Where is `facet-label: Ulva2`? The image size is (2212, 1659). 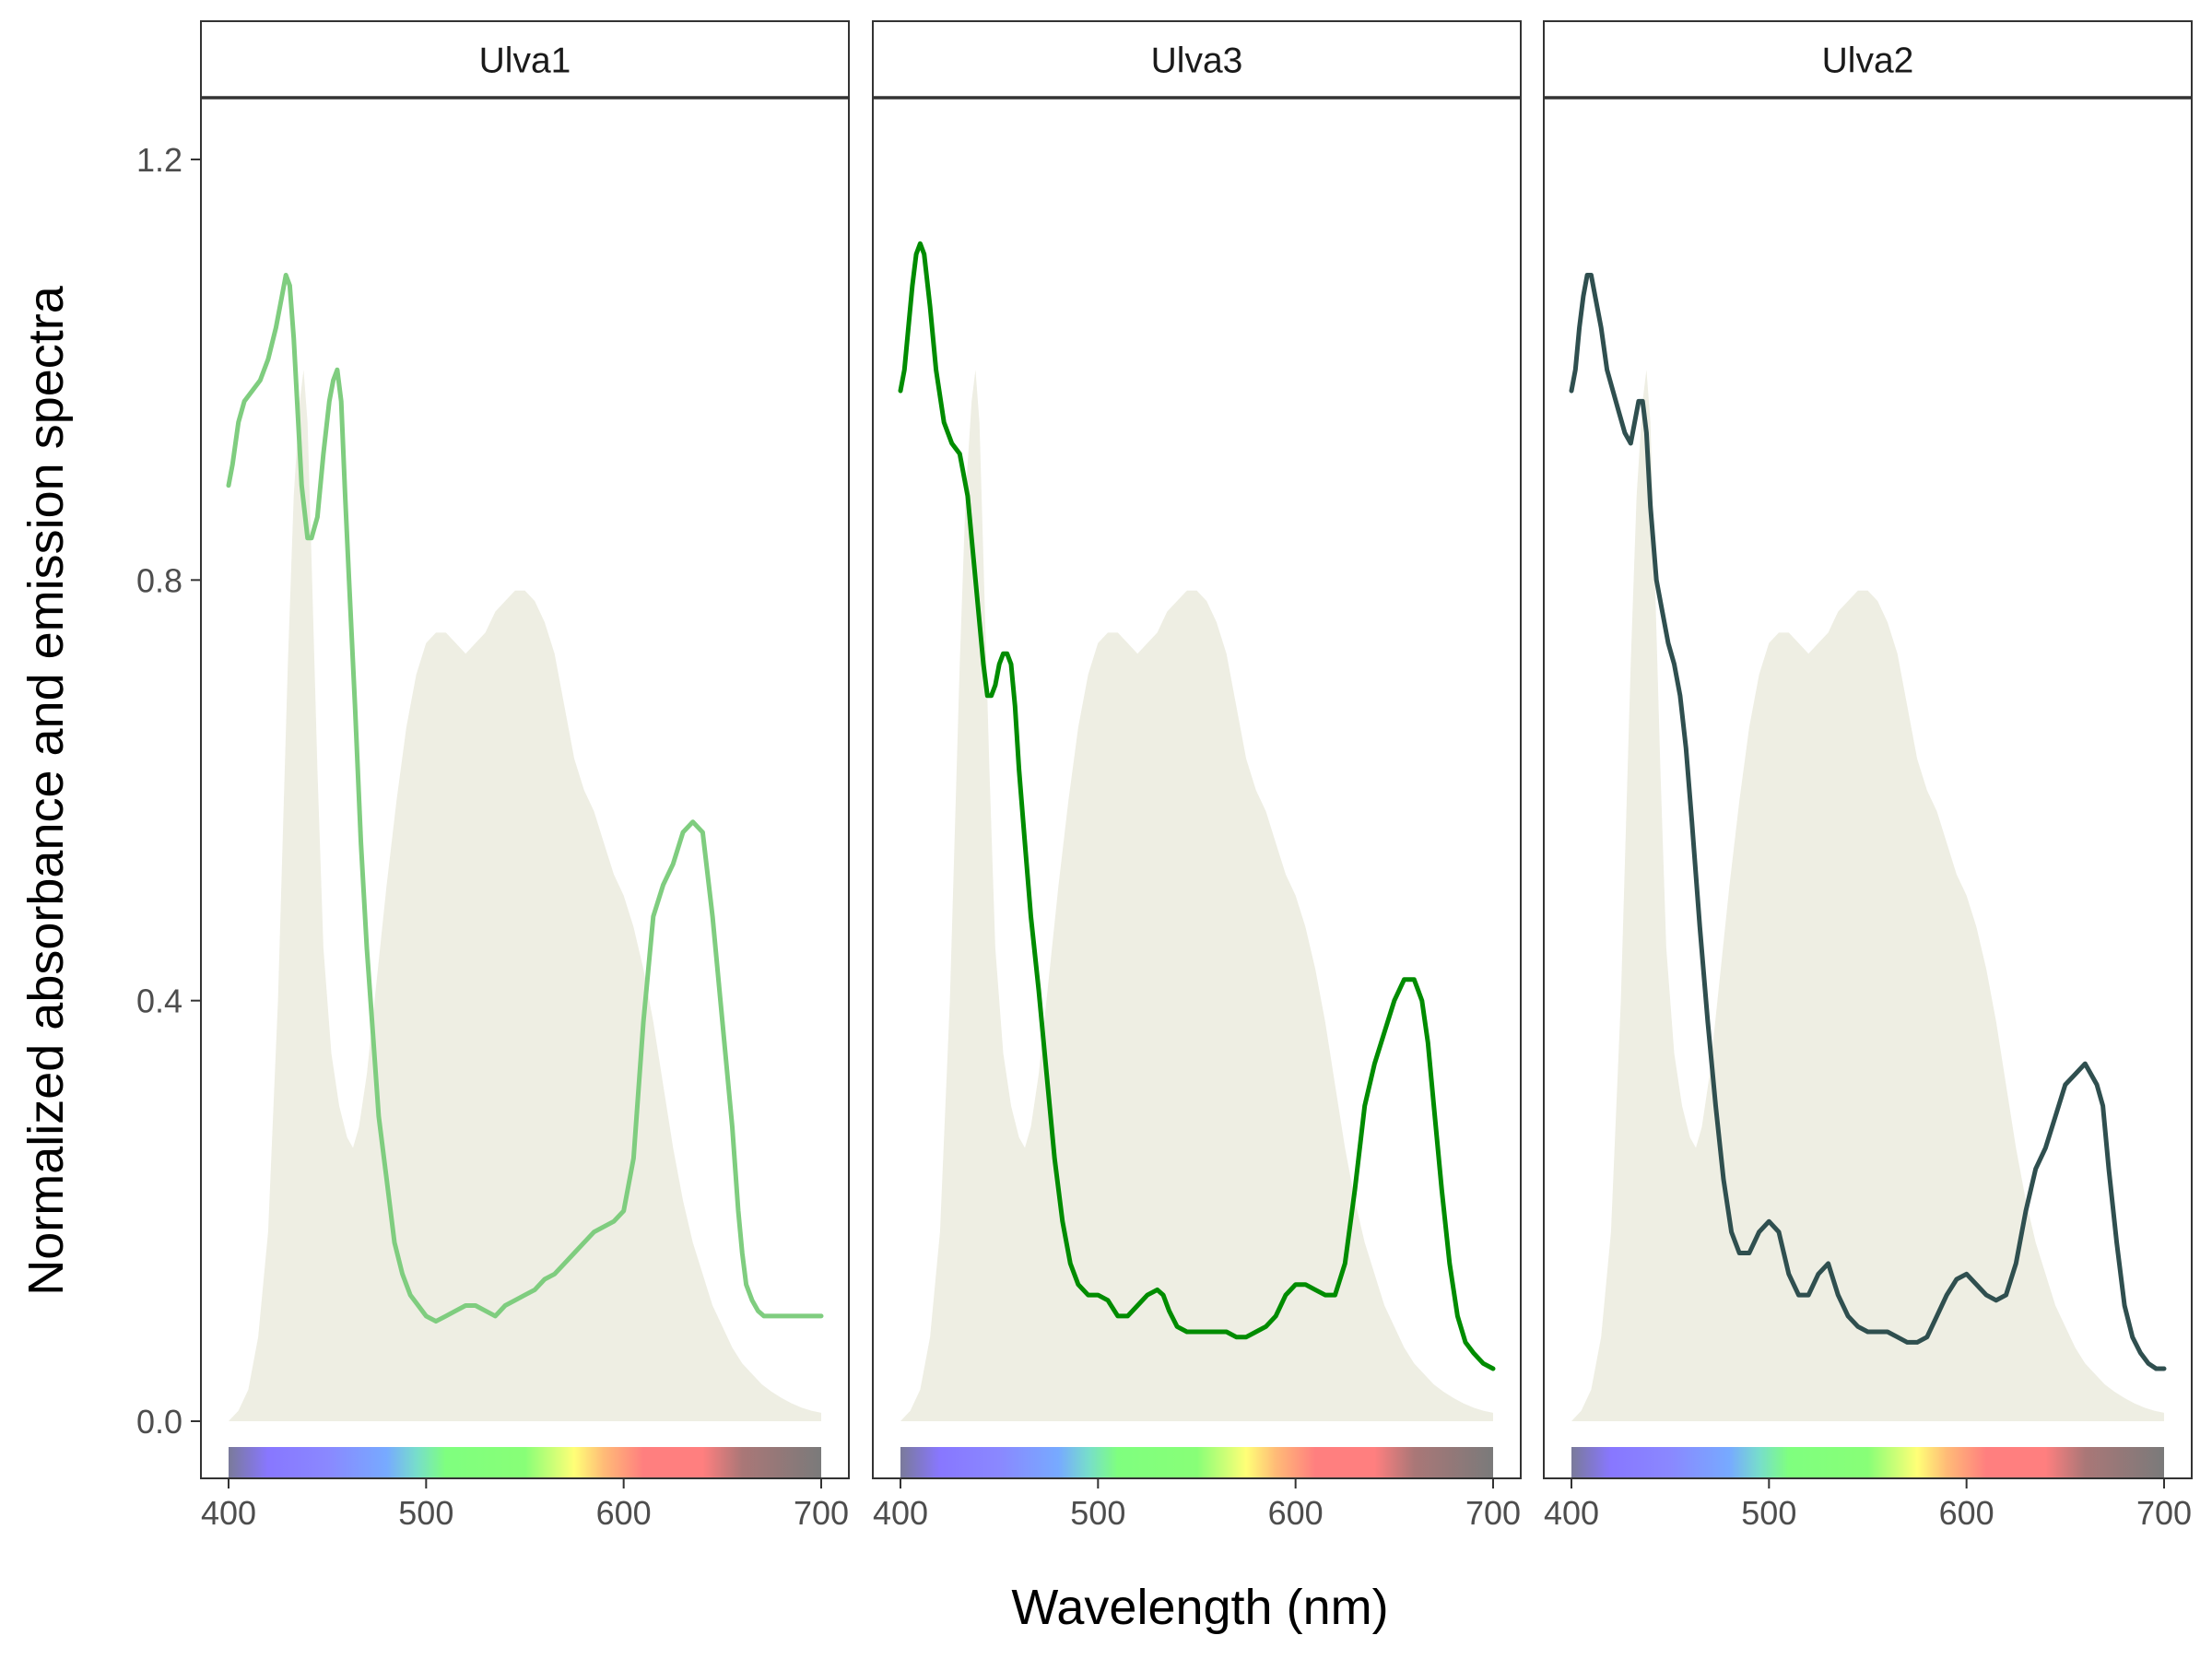
facet-label: Ulva2 is located at coordinates (1868, 61).